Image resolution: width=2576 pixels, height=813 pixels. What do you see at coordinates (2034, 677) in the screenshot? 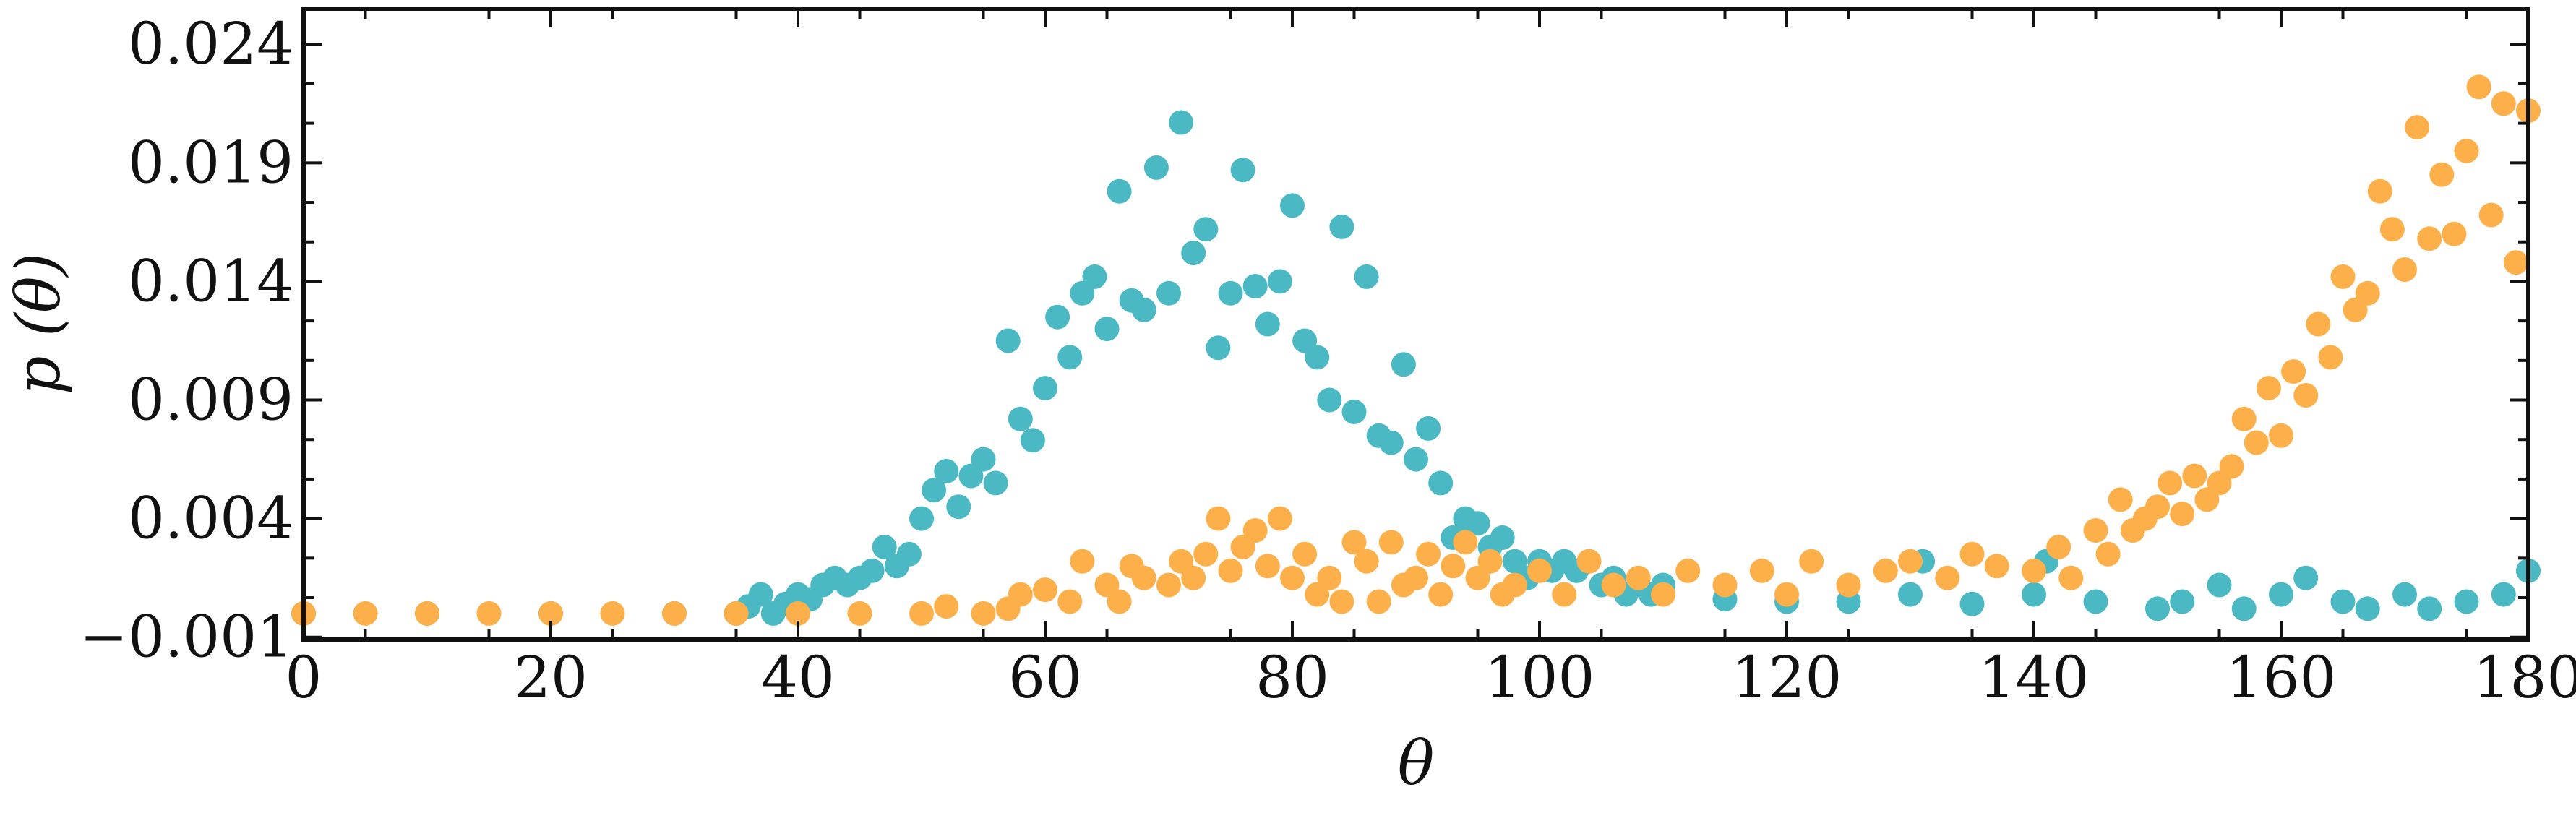
I see `x-tick-label: 140` at bounding box center [2034, 677].